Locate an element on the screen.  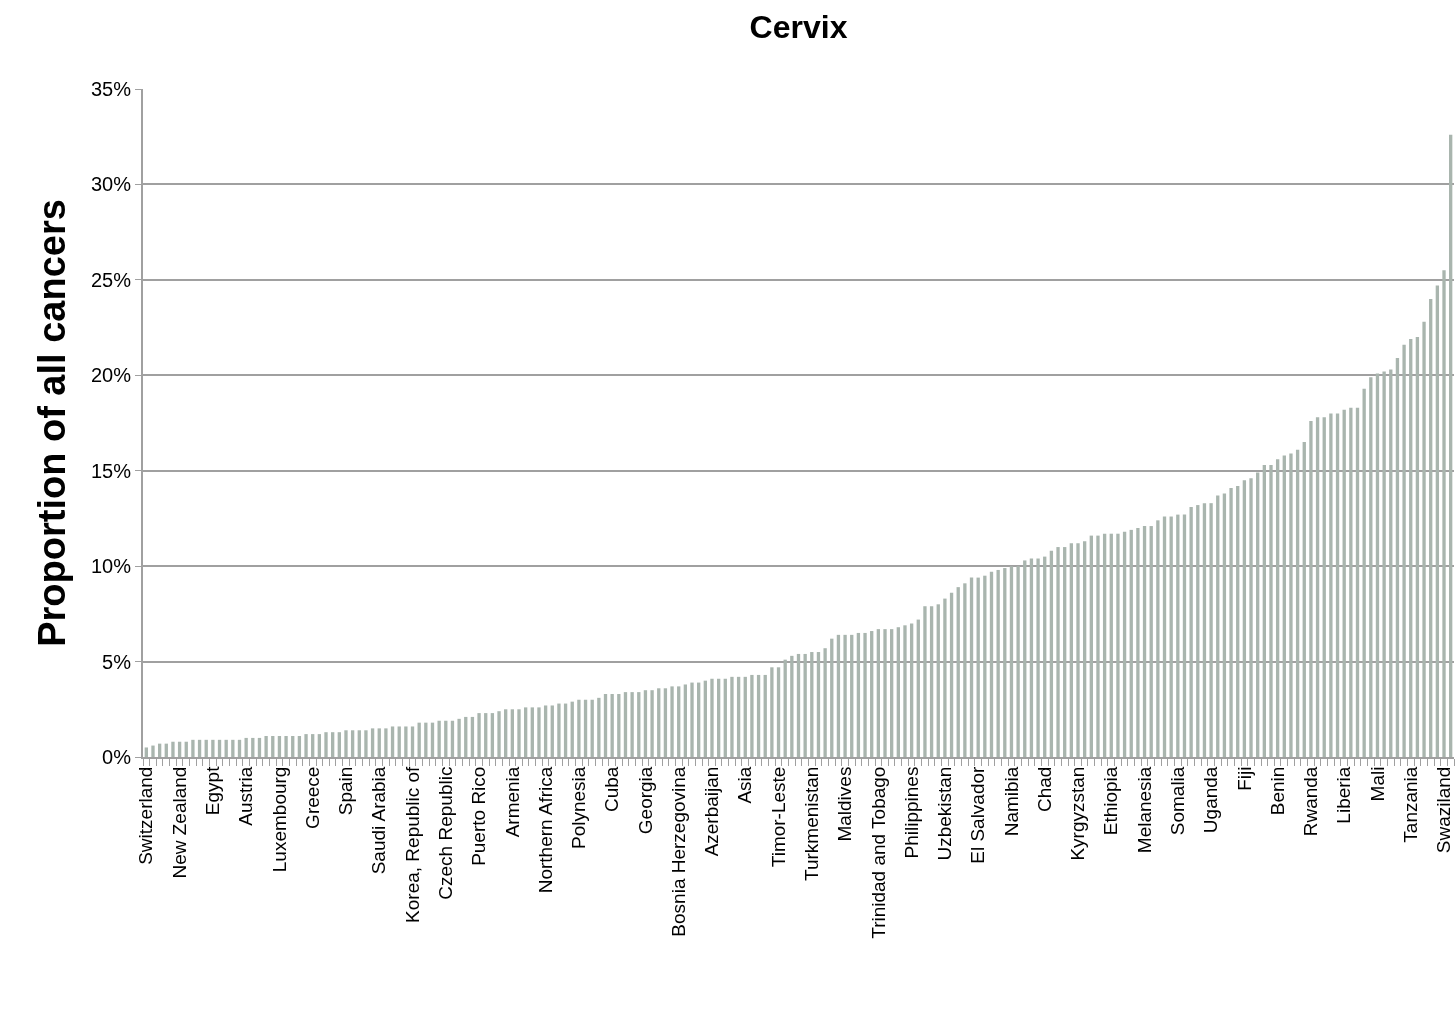
x-tick-label: Spain is located at coordinates (346, 791).